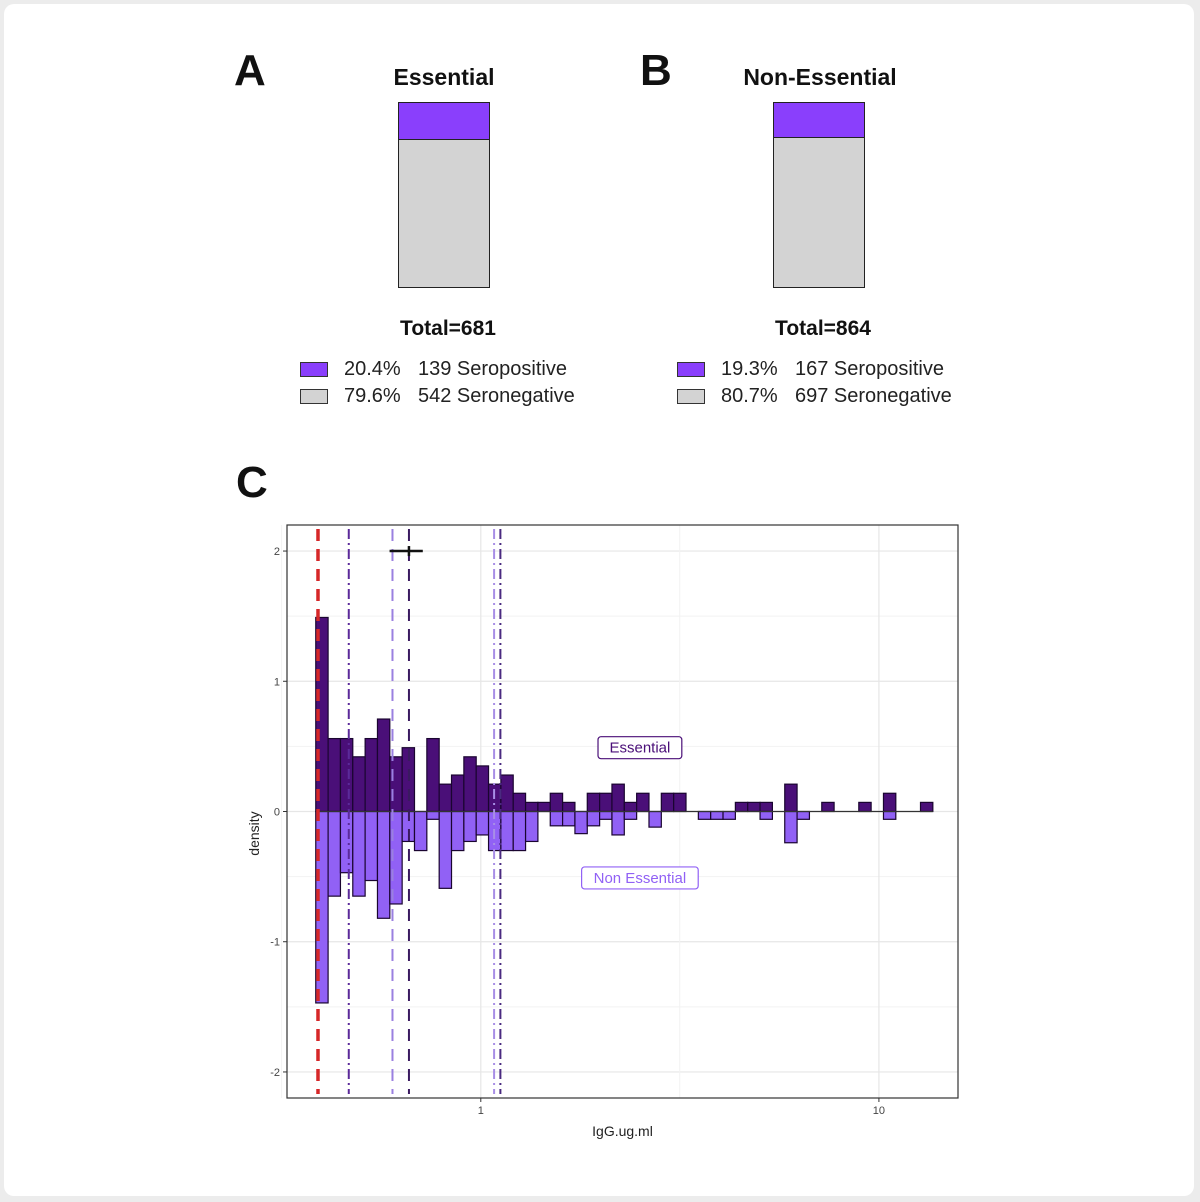 The height and width of the screenshot is (1202, 1200). I want to click on legend-text: 139 Seropositive, so click(492, 369).